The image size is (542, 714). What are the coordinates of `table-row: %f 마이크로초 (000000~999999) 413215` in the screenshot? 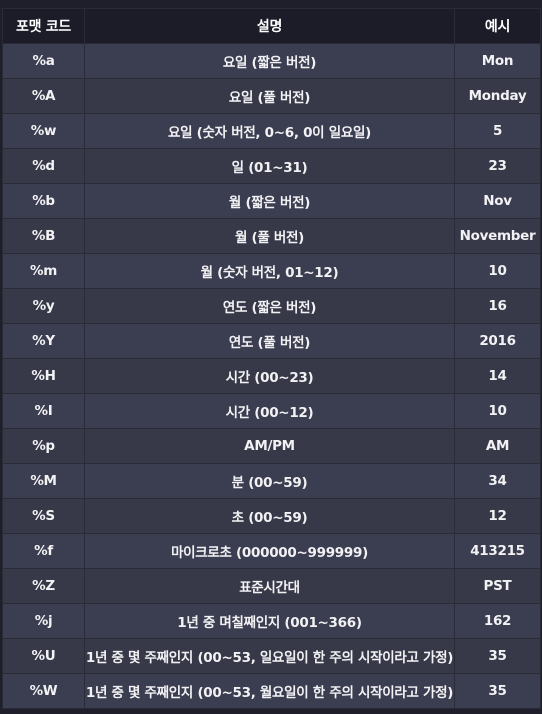 It's located at (271, 551).